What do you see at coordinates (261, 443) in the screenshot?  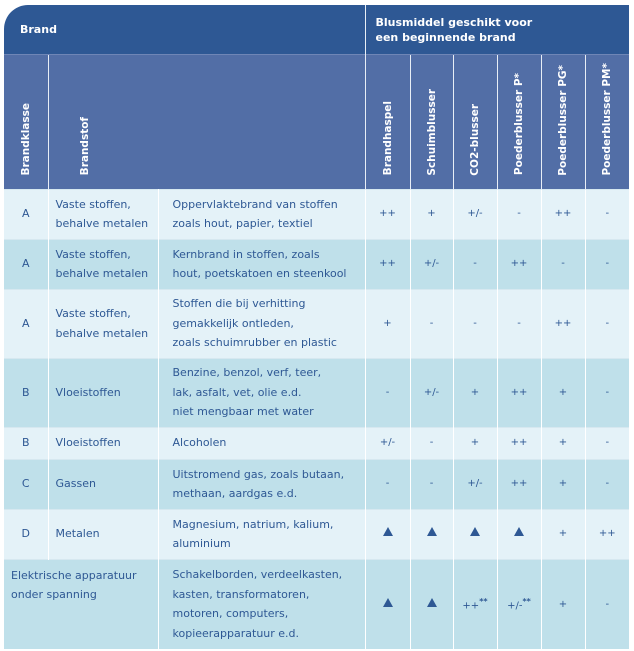 I see `omschrijving-cell: Alcoholen` at bounding box center [261, 443].